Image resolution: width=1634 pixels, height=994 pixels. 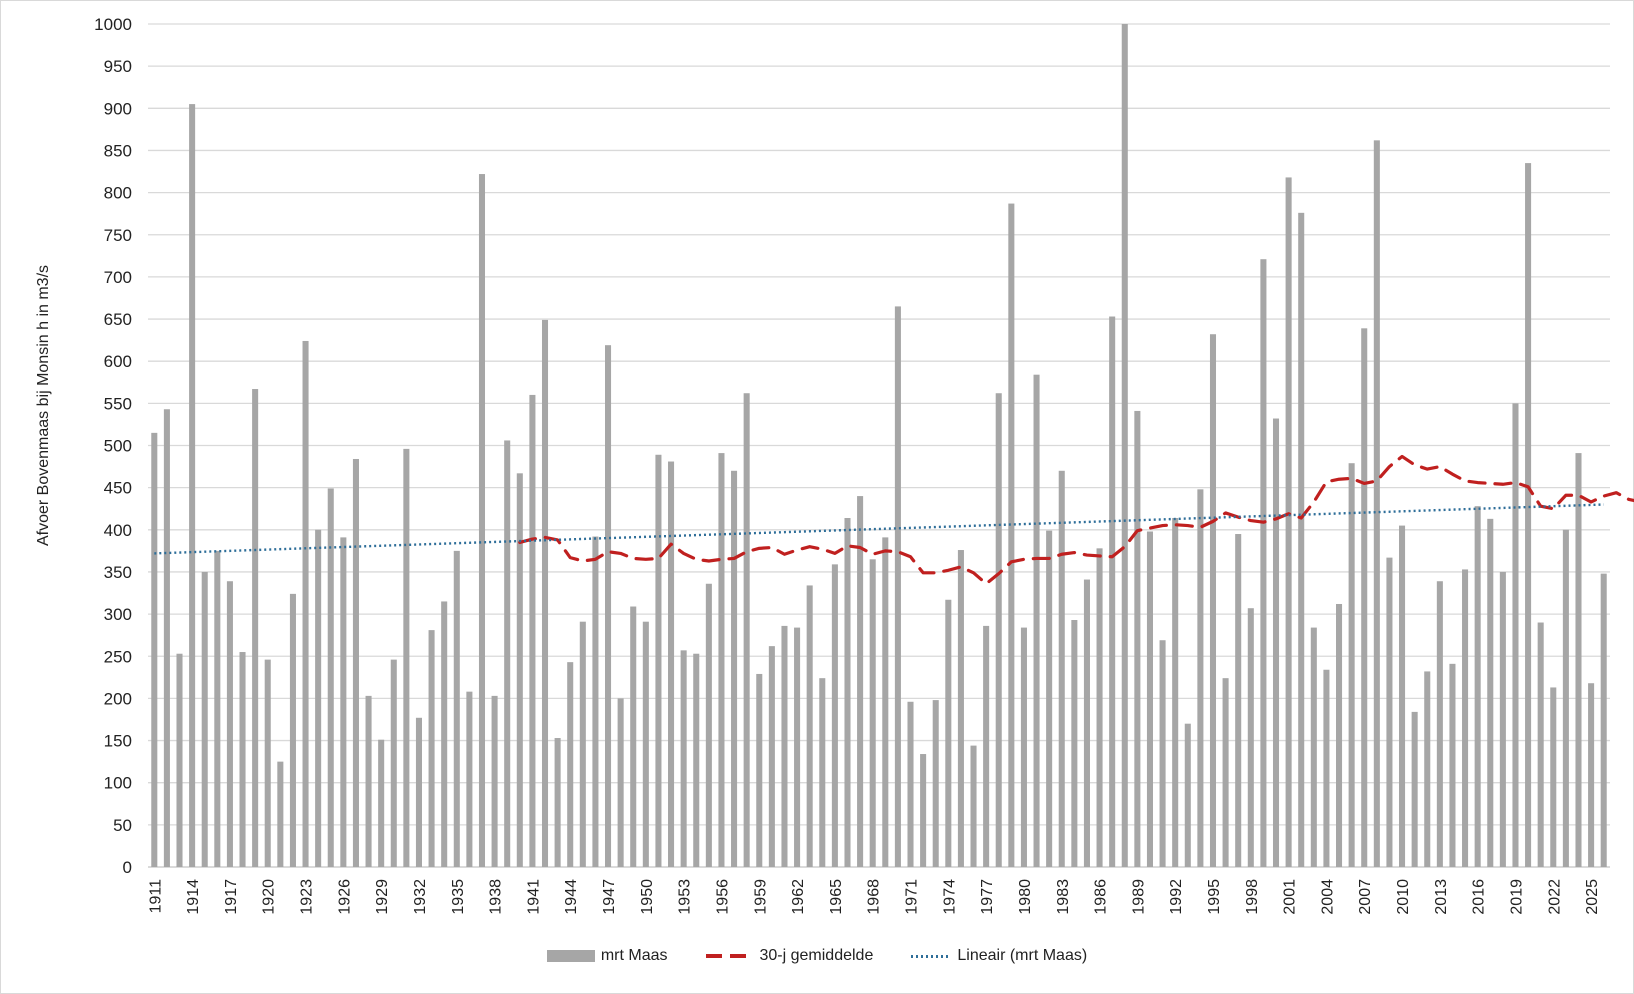 I want to click on x-tick-label: 1926, so click(x=344, y=897).